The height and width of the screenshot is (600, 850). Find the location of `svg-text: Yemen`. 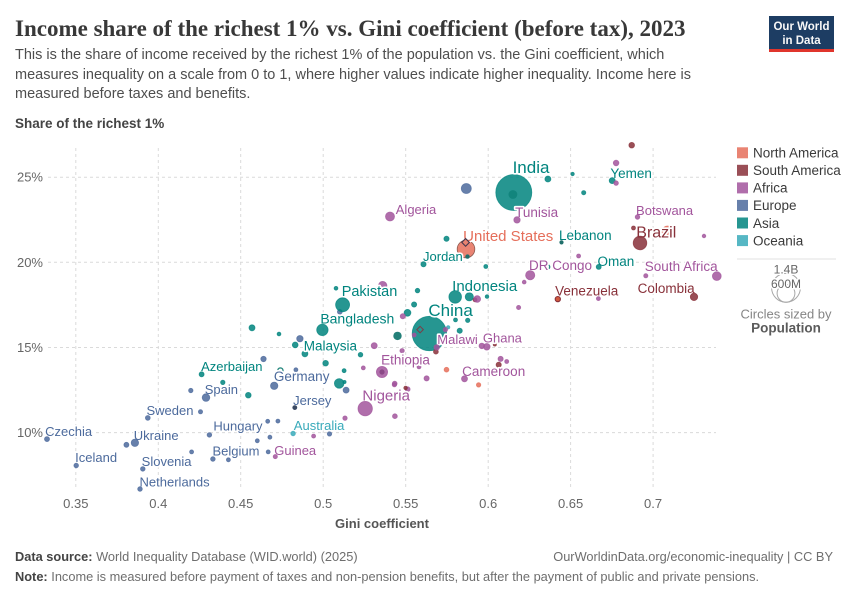

svg-text: Yemen is located at coordinates (631, 173).